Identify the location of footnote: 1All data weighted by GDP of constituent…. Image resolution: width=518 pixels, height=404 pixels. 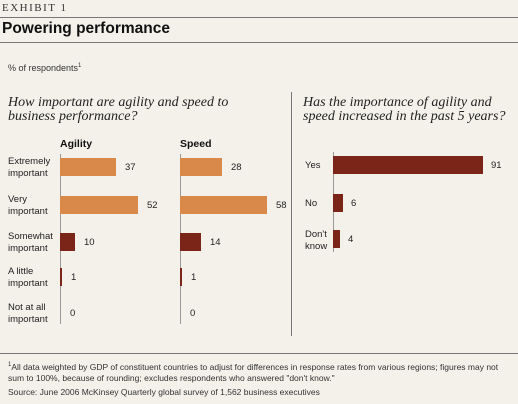
(253, 372).